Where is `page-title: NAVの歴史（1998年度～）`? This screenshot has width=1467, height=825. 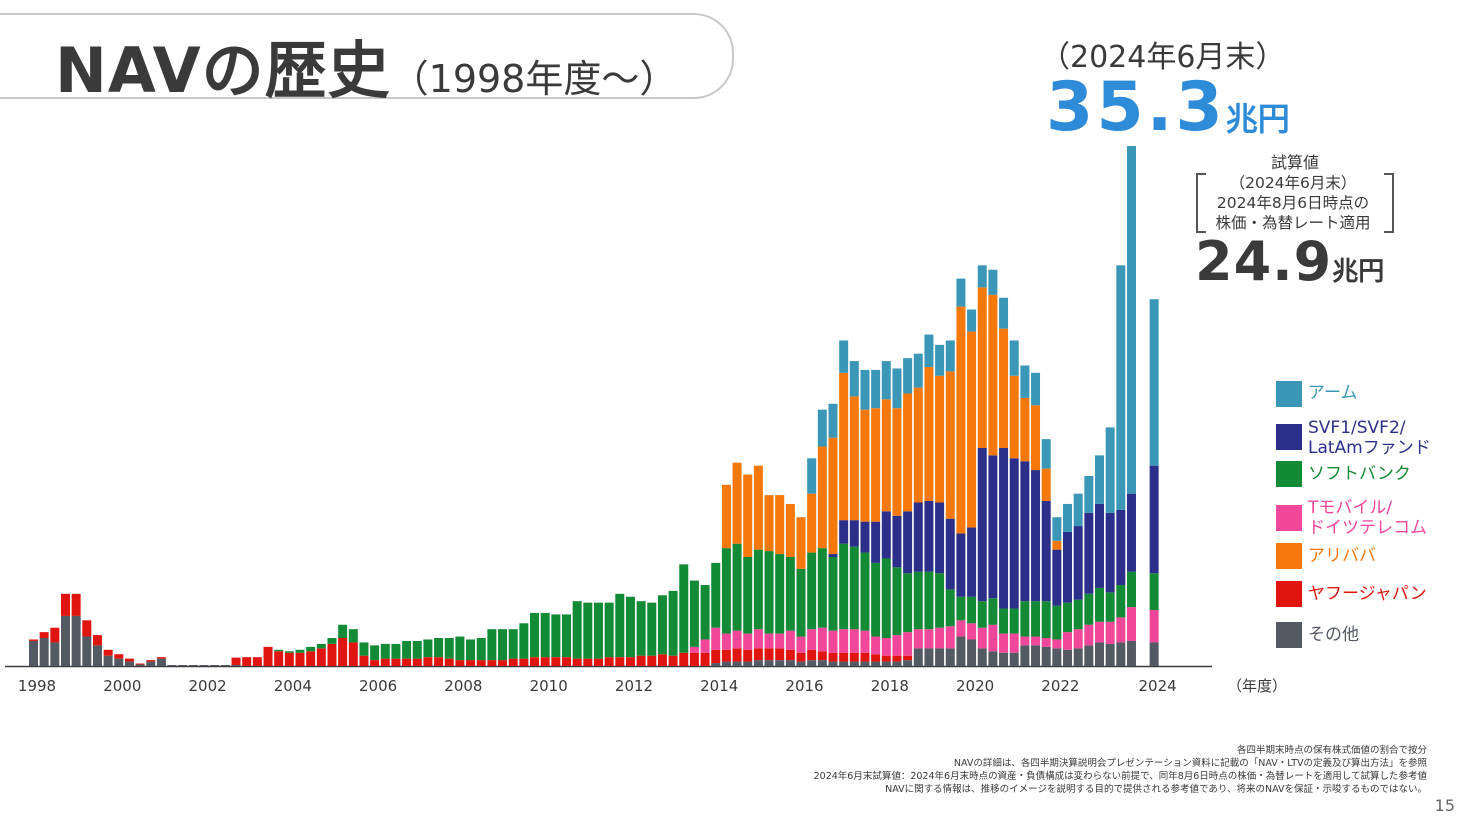 page-title: NAVの歴史（1998年度～） is located at coordinates (366, 65).